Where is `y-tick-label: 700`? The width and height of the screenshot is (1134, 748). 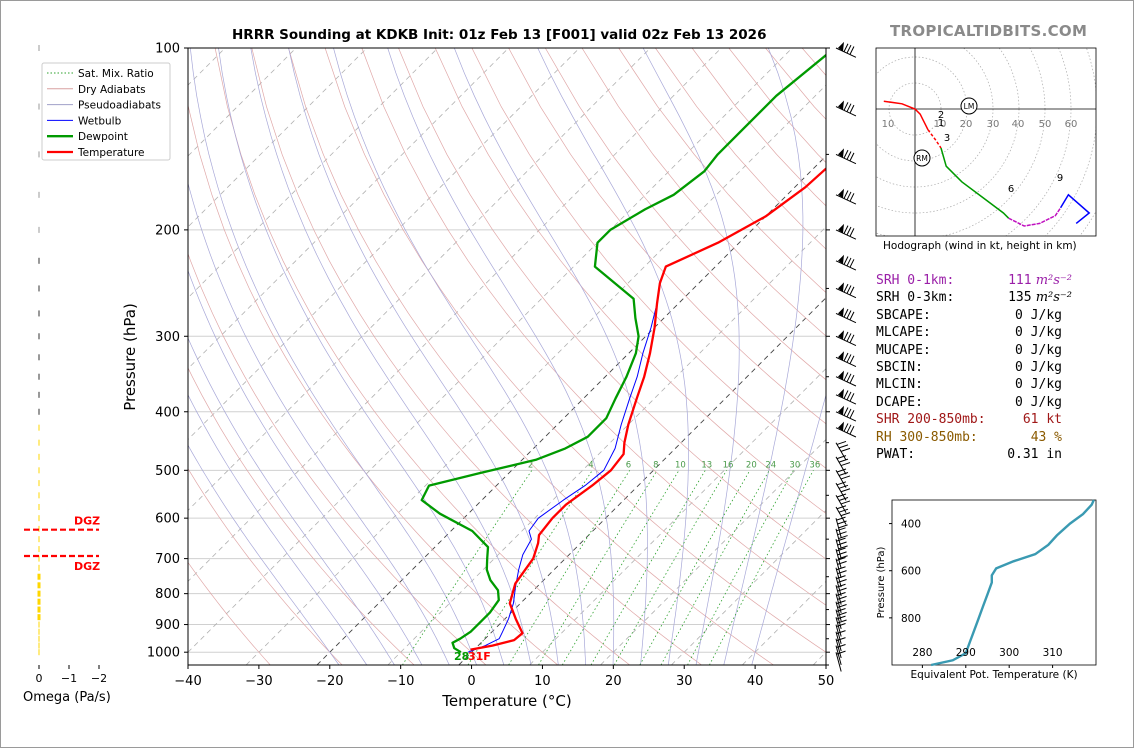 y-tick-label: 700 is located at coordinates (167, 559).